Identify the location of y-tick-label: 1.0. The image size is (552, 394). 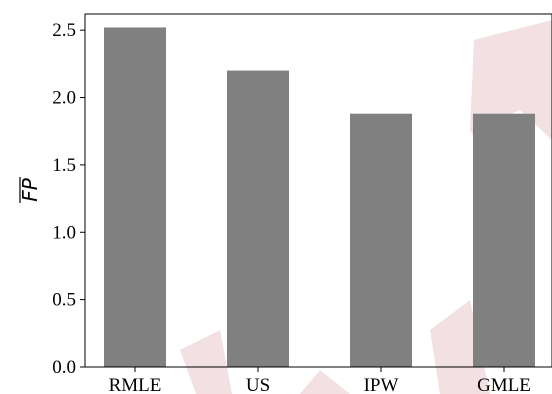
(64, 232).